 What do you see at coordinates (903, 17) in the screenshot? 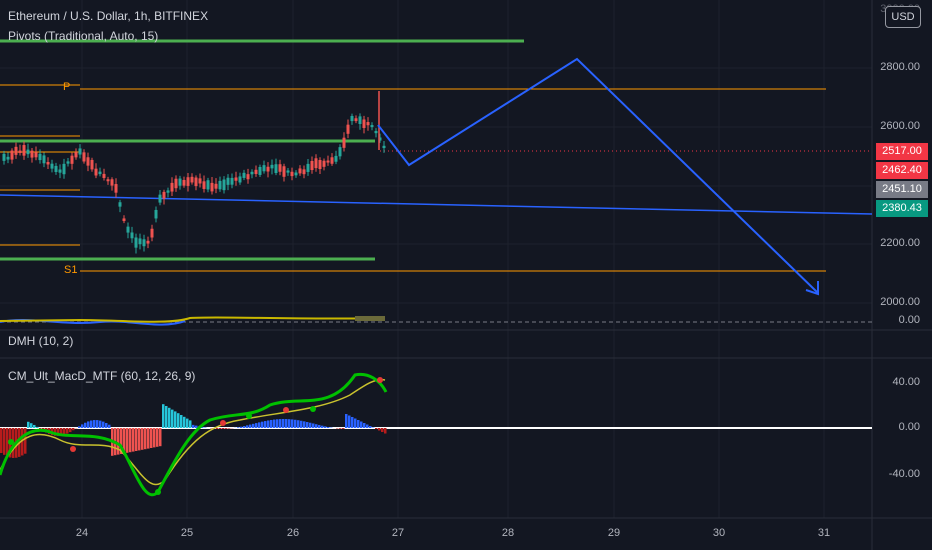
I see `currency-button: USD` at bounding box center [903, 17].